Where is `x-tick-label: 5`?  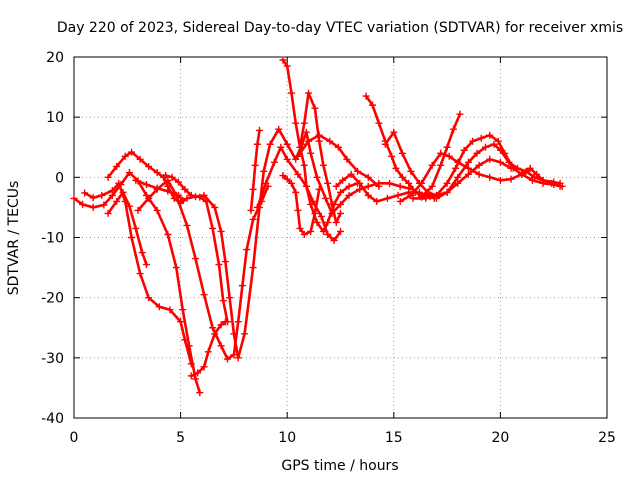 x-tick-label: 5 is located at coordinates (180, 438).